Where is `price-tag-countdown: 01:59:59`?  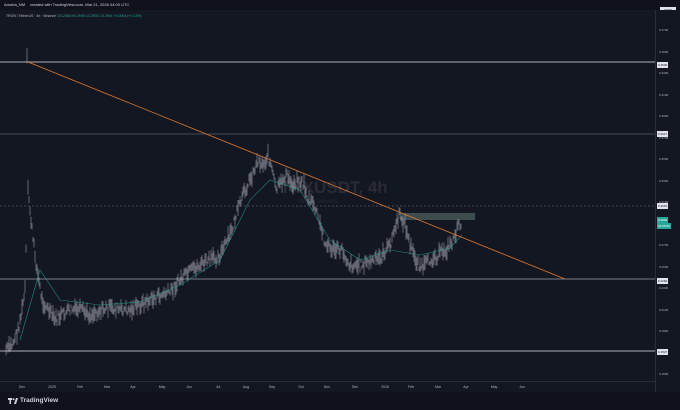 price-tag-countdown: 01:59:59 is located at coordinates (664, 226).